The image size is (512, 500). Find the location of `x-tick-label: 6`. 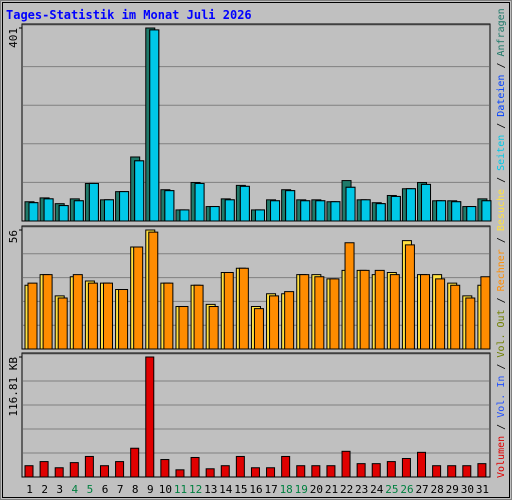

x-tick-label: 6 is located at coordinates (105, 489).